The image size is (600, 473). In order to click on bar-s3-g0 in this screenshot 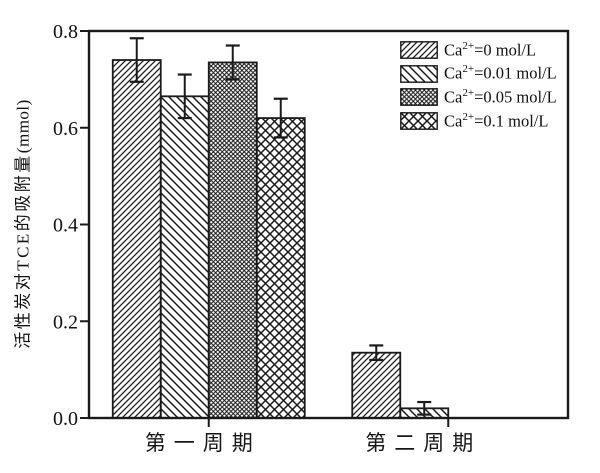, I will do `click(280, 268)`.